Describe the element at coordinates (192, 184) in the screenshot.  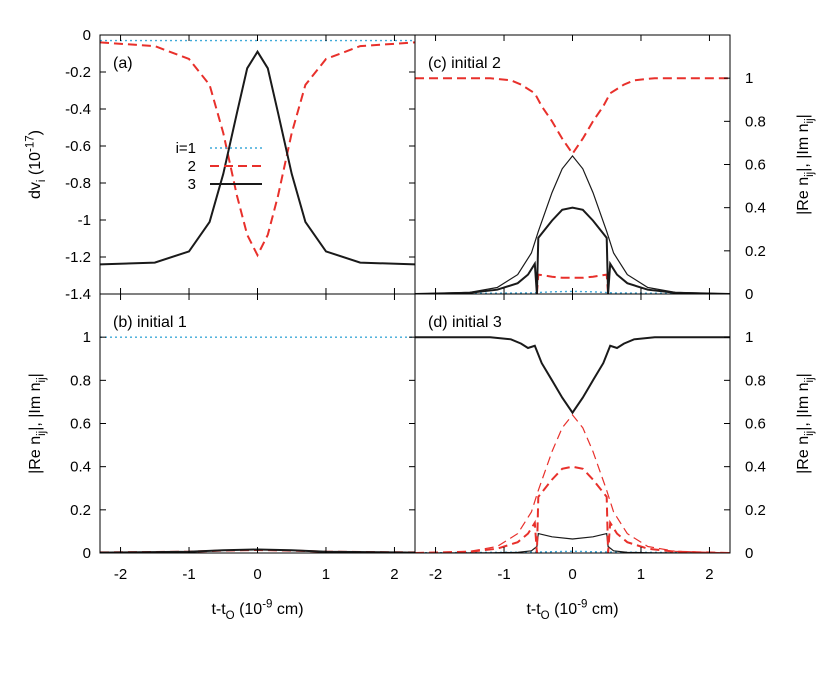
I see `legend-label: 3` at that location.